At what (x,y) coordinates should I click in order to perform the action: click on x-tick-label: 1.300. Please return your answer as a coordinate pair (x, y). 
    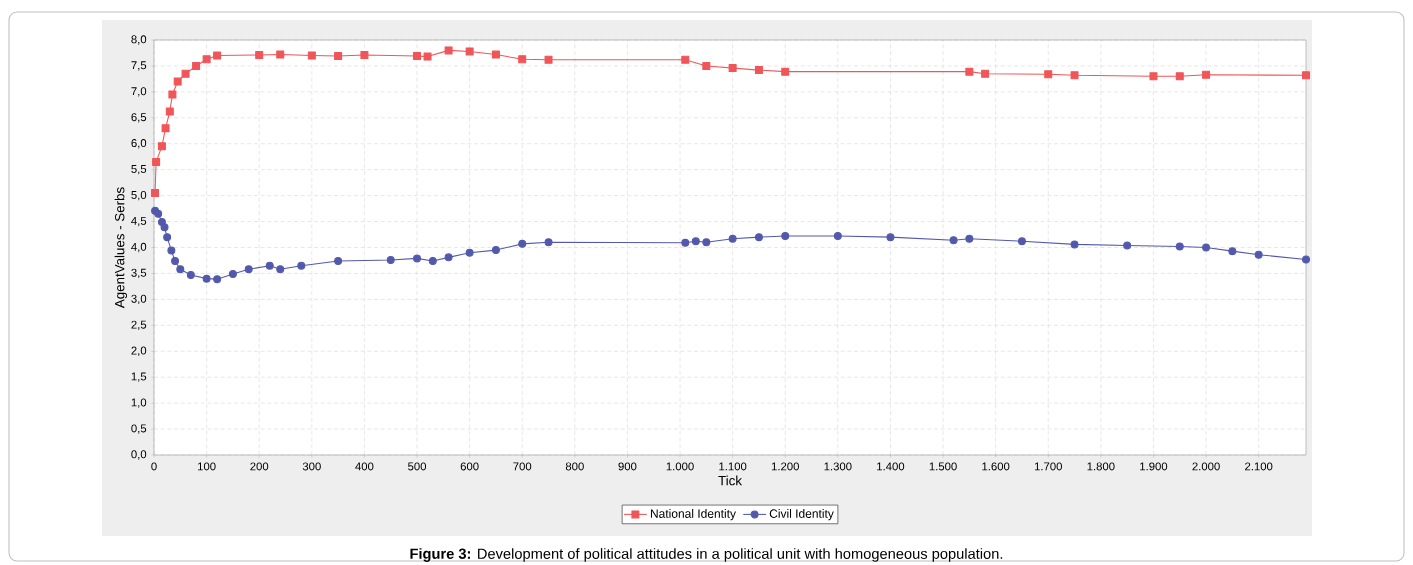
    Looking at the image, I should click on (838, 466).